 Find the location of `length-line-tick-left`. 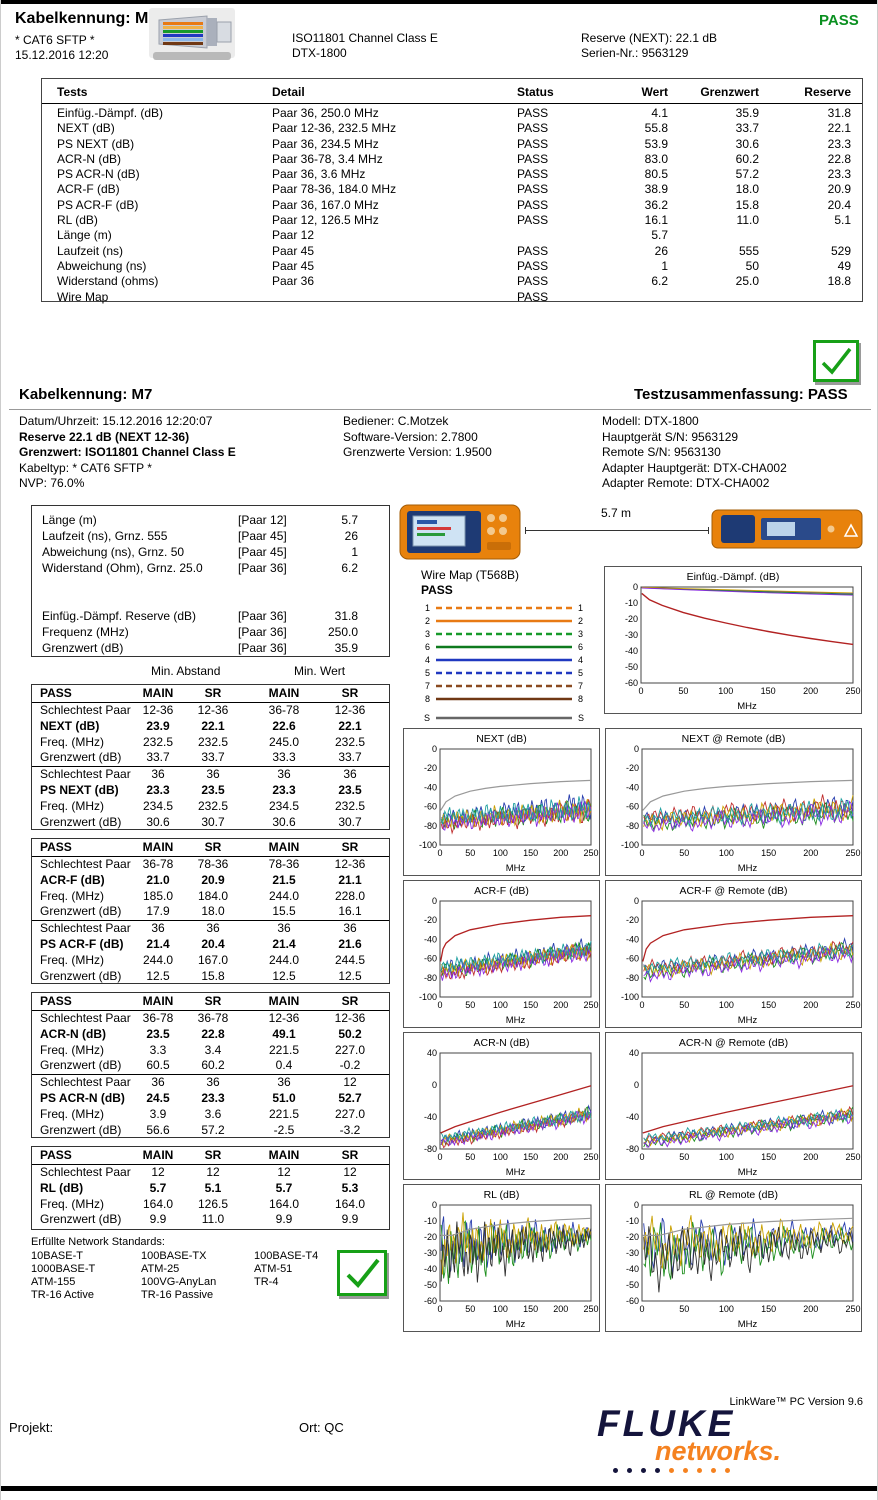

length-line-tick-left is located at coordinates (525, 530).